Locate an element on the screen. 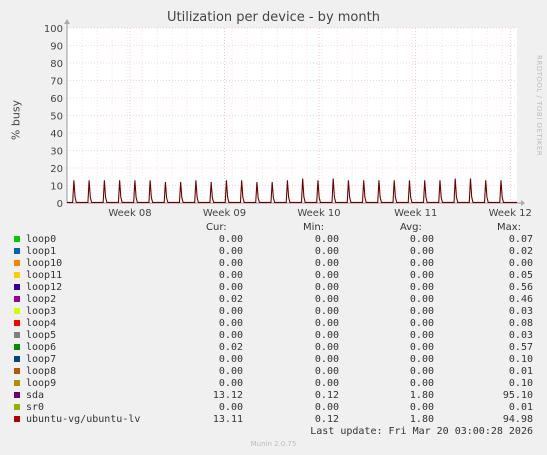  last-update: Last update: Fri Mar 20 03:00:28 2026 is located at coordinates (421, 431).